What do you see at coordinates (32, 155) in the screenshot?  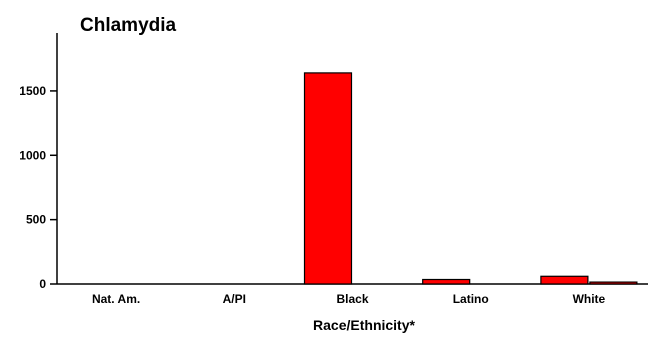 I see `y-tick-label: 1000` at bounding box center [32, 155].